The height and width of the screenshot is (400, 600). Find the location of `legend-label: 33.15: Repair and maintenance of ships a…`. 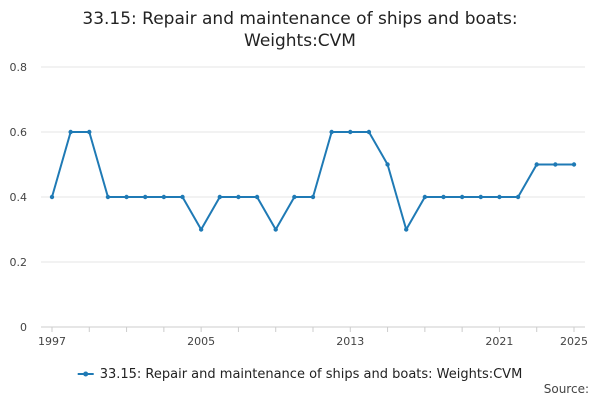

legend-label: 33.15: Repair and maintenance of ships a… is located at coordinates (311, 374).